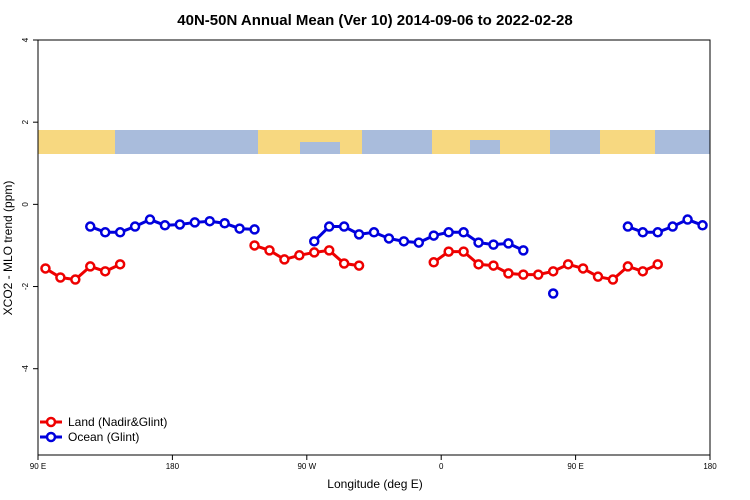 This screenshot has height=500, width=750. I want to click on legend: Land (Nadir&Glint) Ocean (Glint), so click(103, 429).